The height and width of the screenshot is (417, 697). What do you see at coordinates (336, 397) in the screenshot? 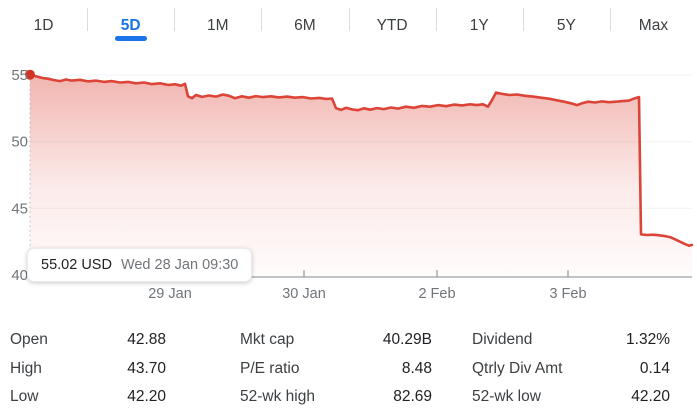
I see `stat-52wk-high: 52-wk high 82.69` at bounding box center [336, 397].